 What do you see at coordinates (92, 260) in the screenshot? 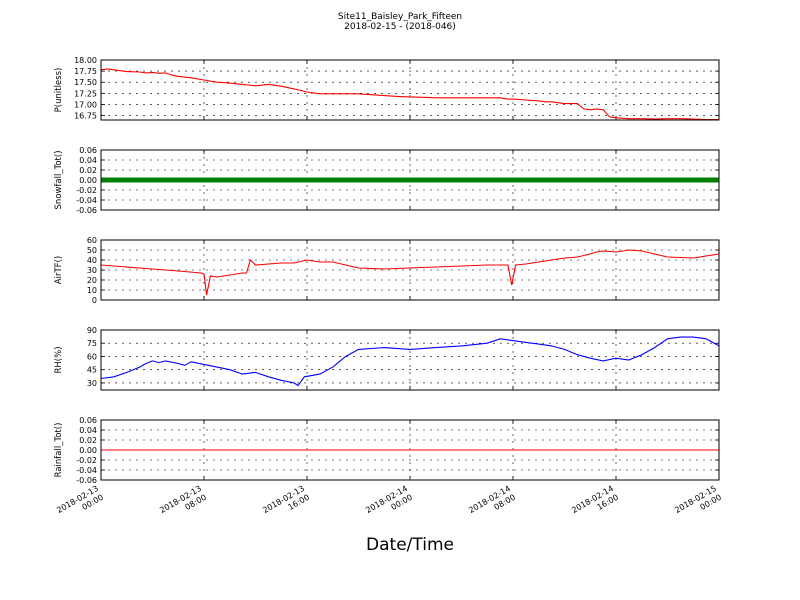
I see `y-tick-label: 40` at bounding box center [92, 260].